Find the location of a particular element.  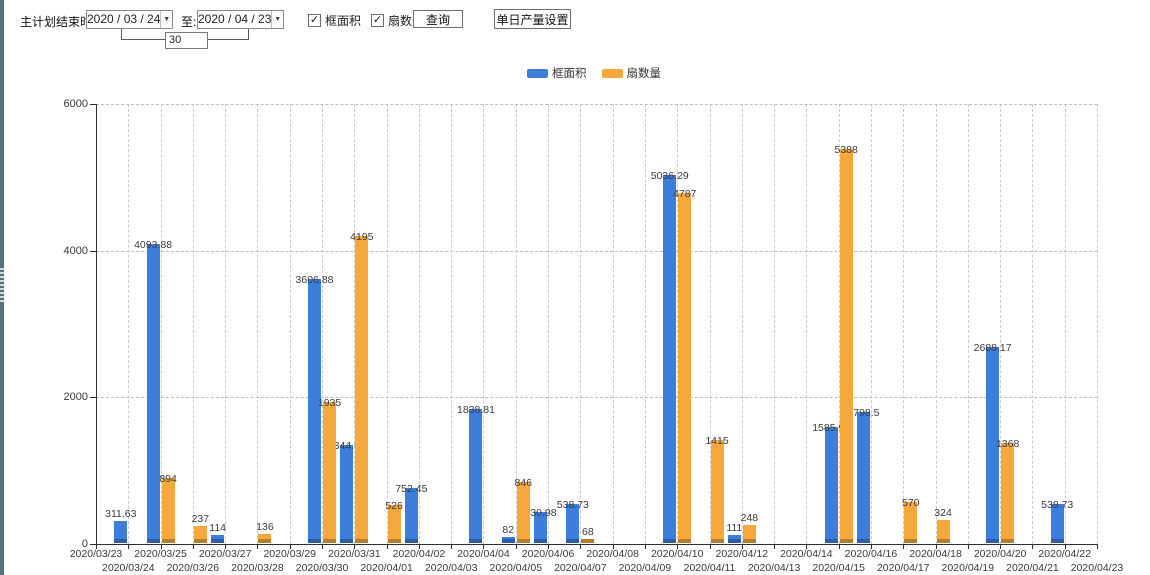

y-axis-label: 0 is located at coordinates (84, 543).